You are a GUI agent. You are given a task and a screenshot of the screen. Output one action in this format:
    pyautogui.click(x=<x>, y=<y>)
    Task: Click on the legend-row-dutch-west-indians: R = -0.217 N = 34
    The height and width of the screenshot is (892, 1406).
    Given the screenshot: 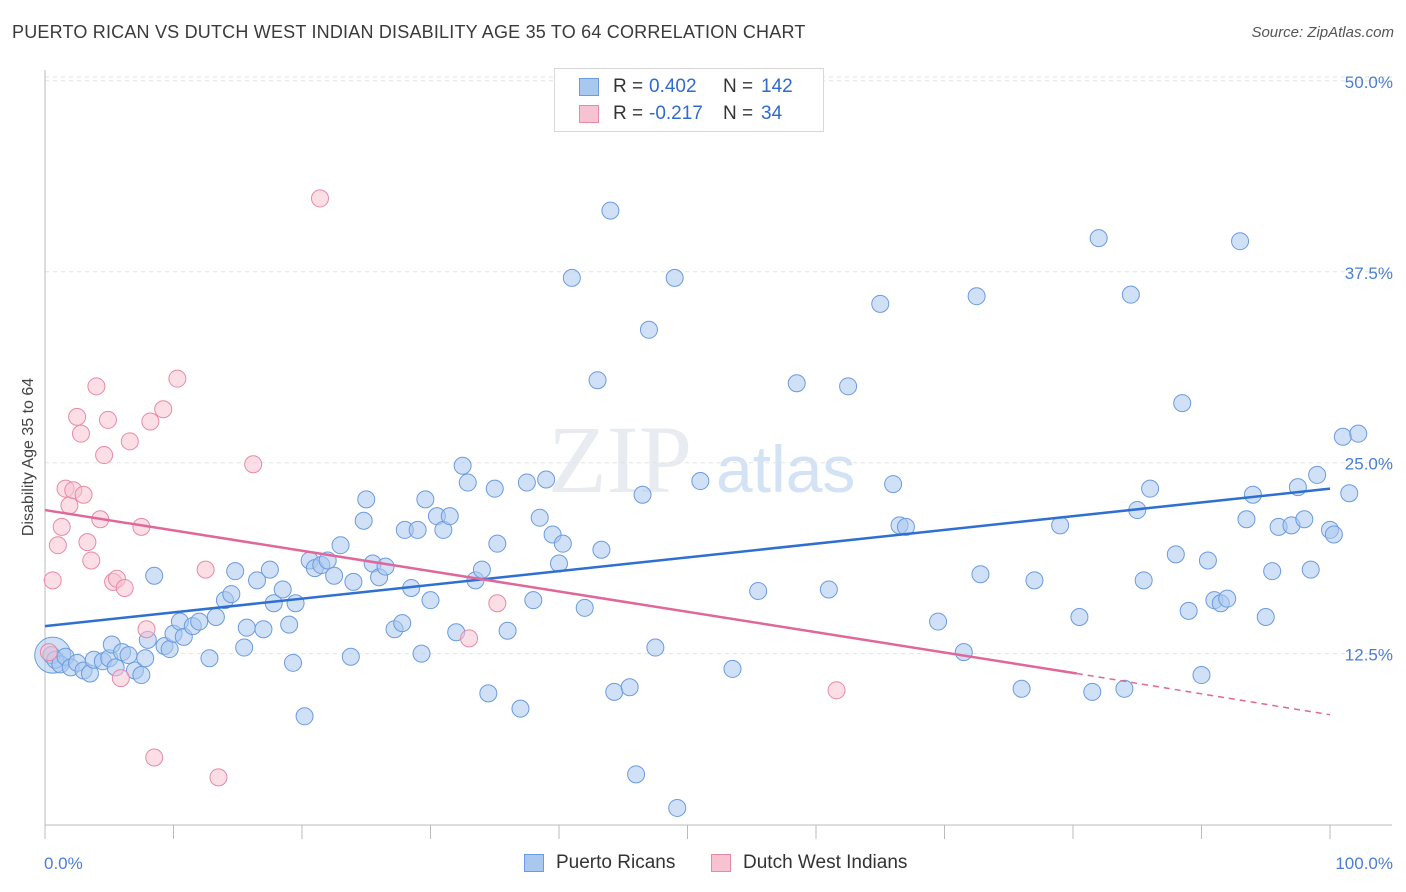 What is the action you would take?
    pyautogui.click(x=680, y=114)
    